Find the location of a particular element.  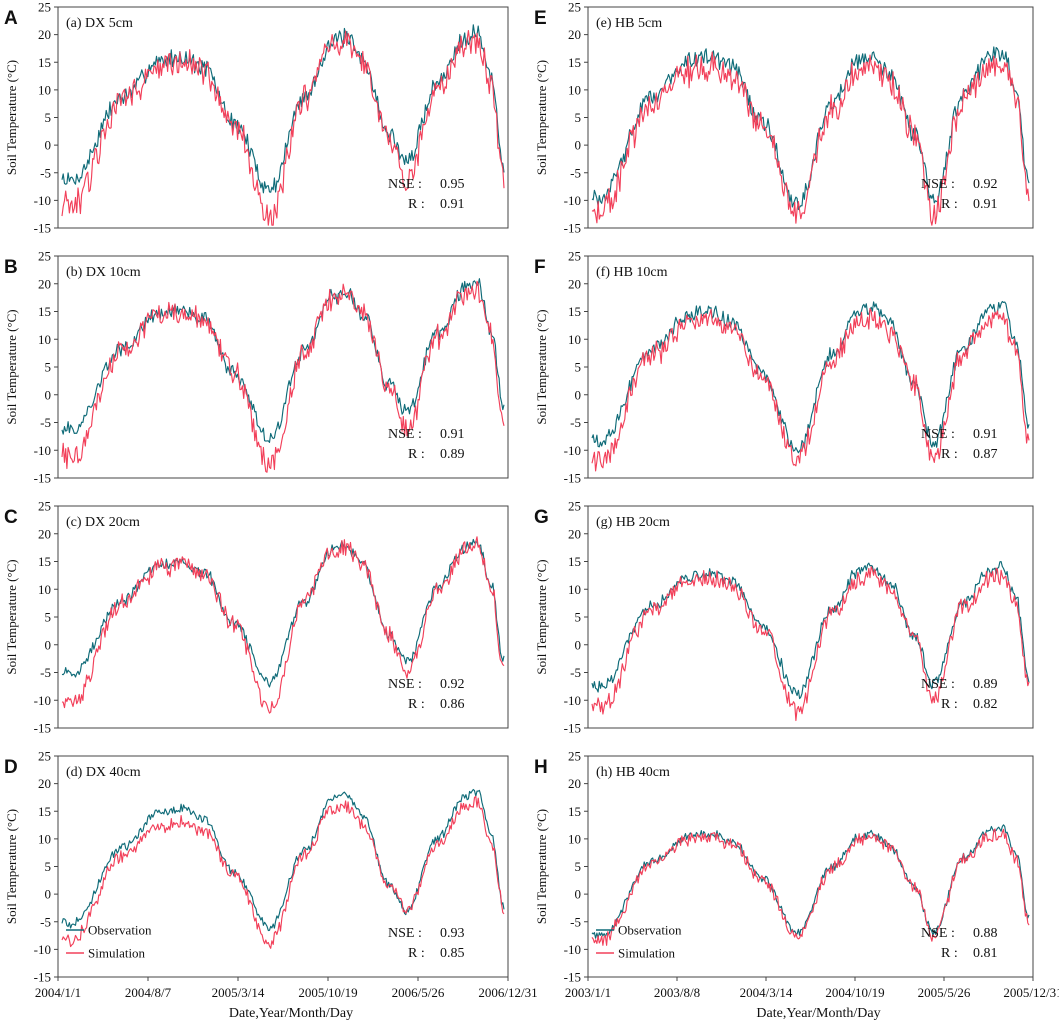

r-value: 0.82 is located at coordinates (985, 704).